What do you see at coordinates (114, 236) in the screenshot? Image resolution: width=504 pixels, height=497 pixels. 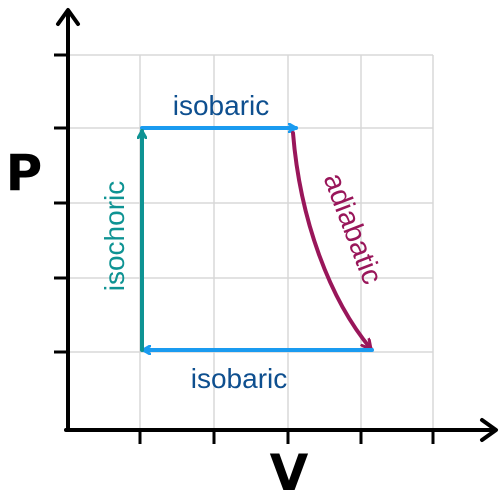 I see `isochoric-label: isochoric` at bounding box center [114, 236].